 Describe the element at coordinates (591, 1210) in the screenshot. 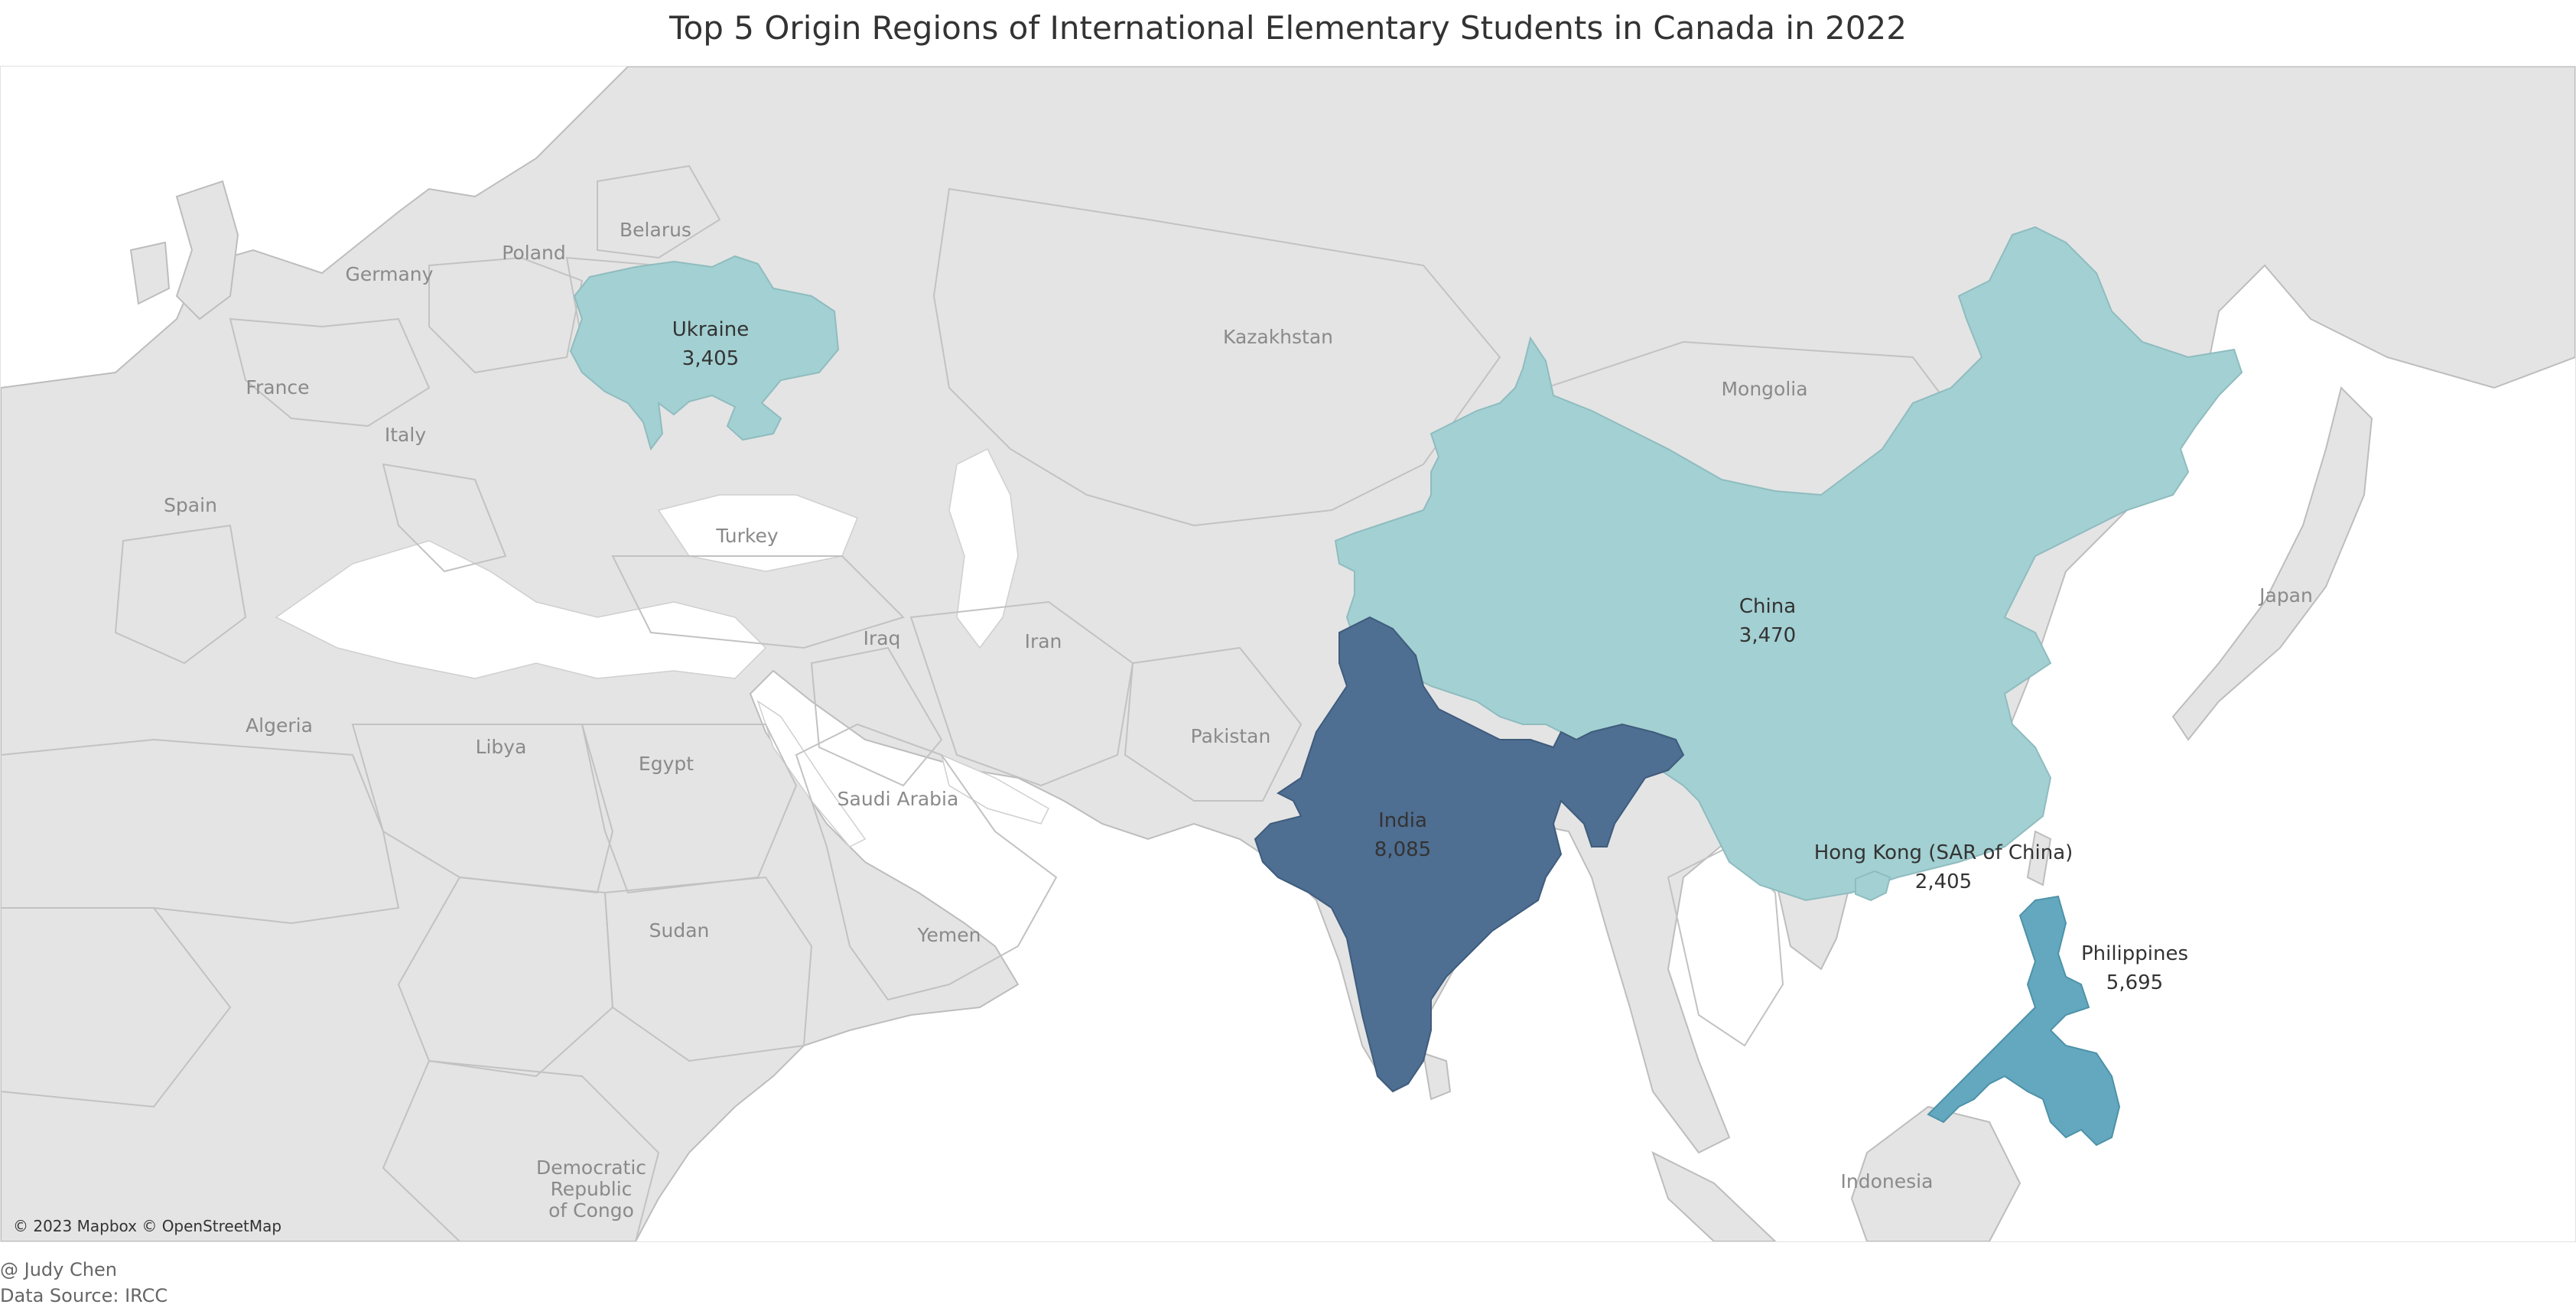

I see `label-drc-line3: of Congo` at that location.